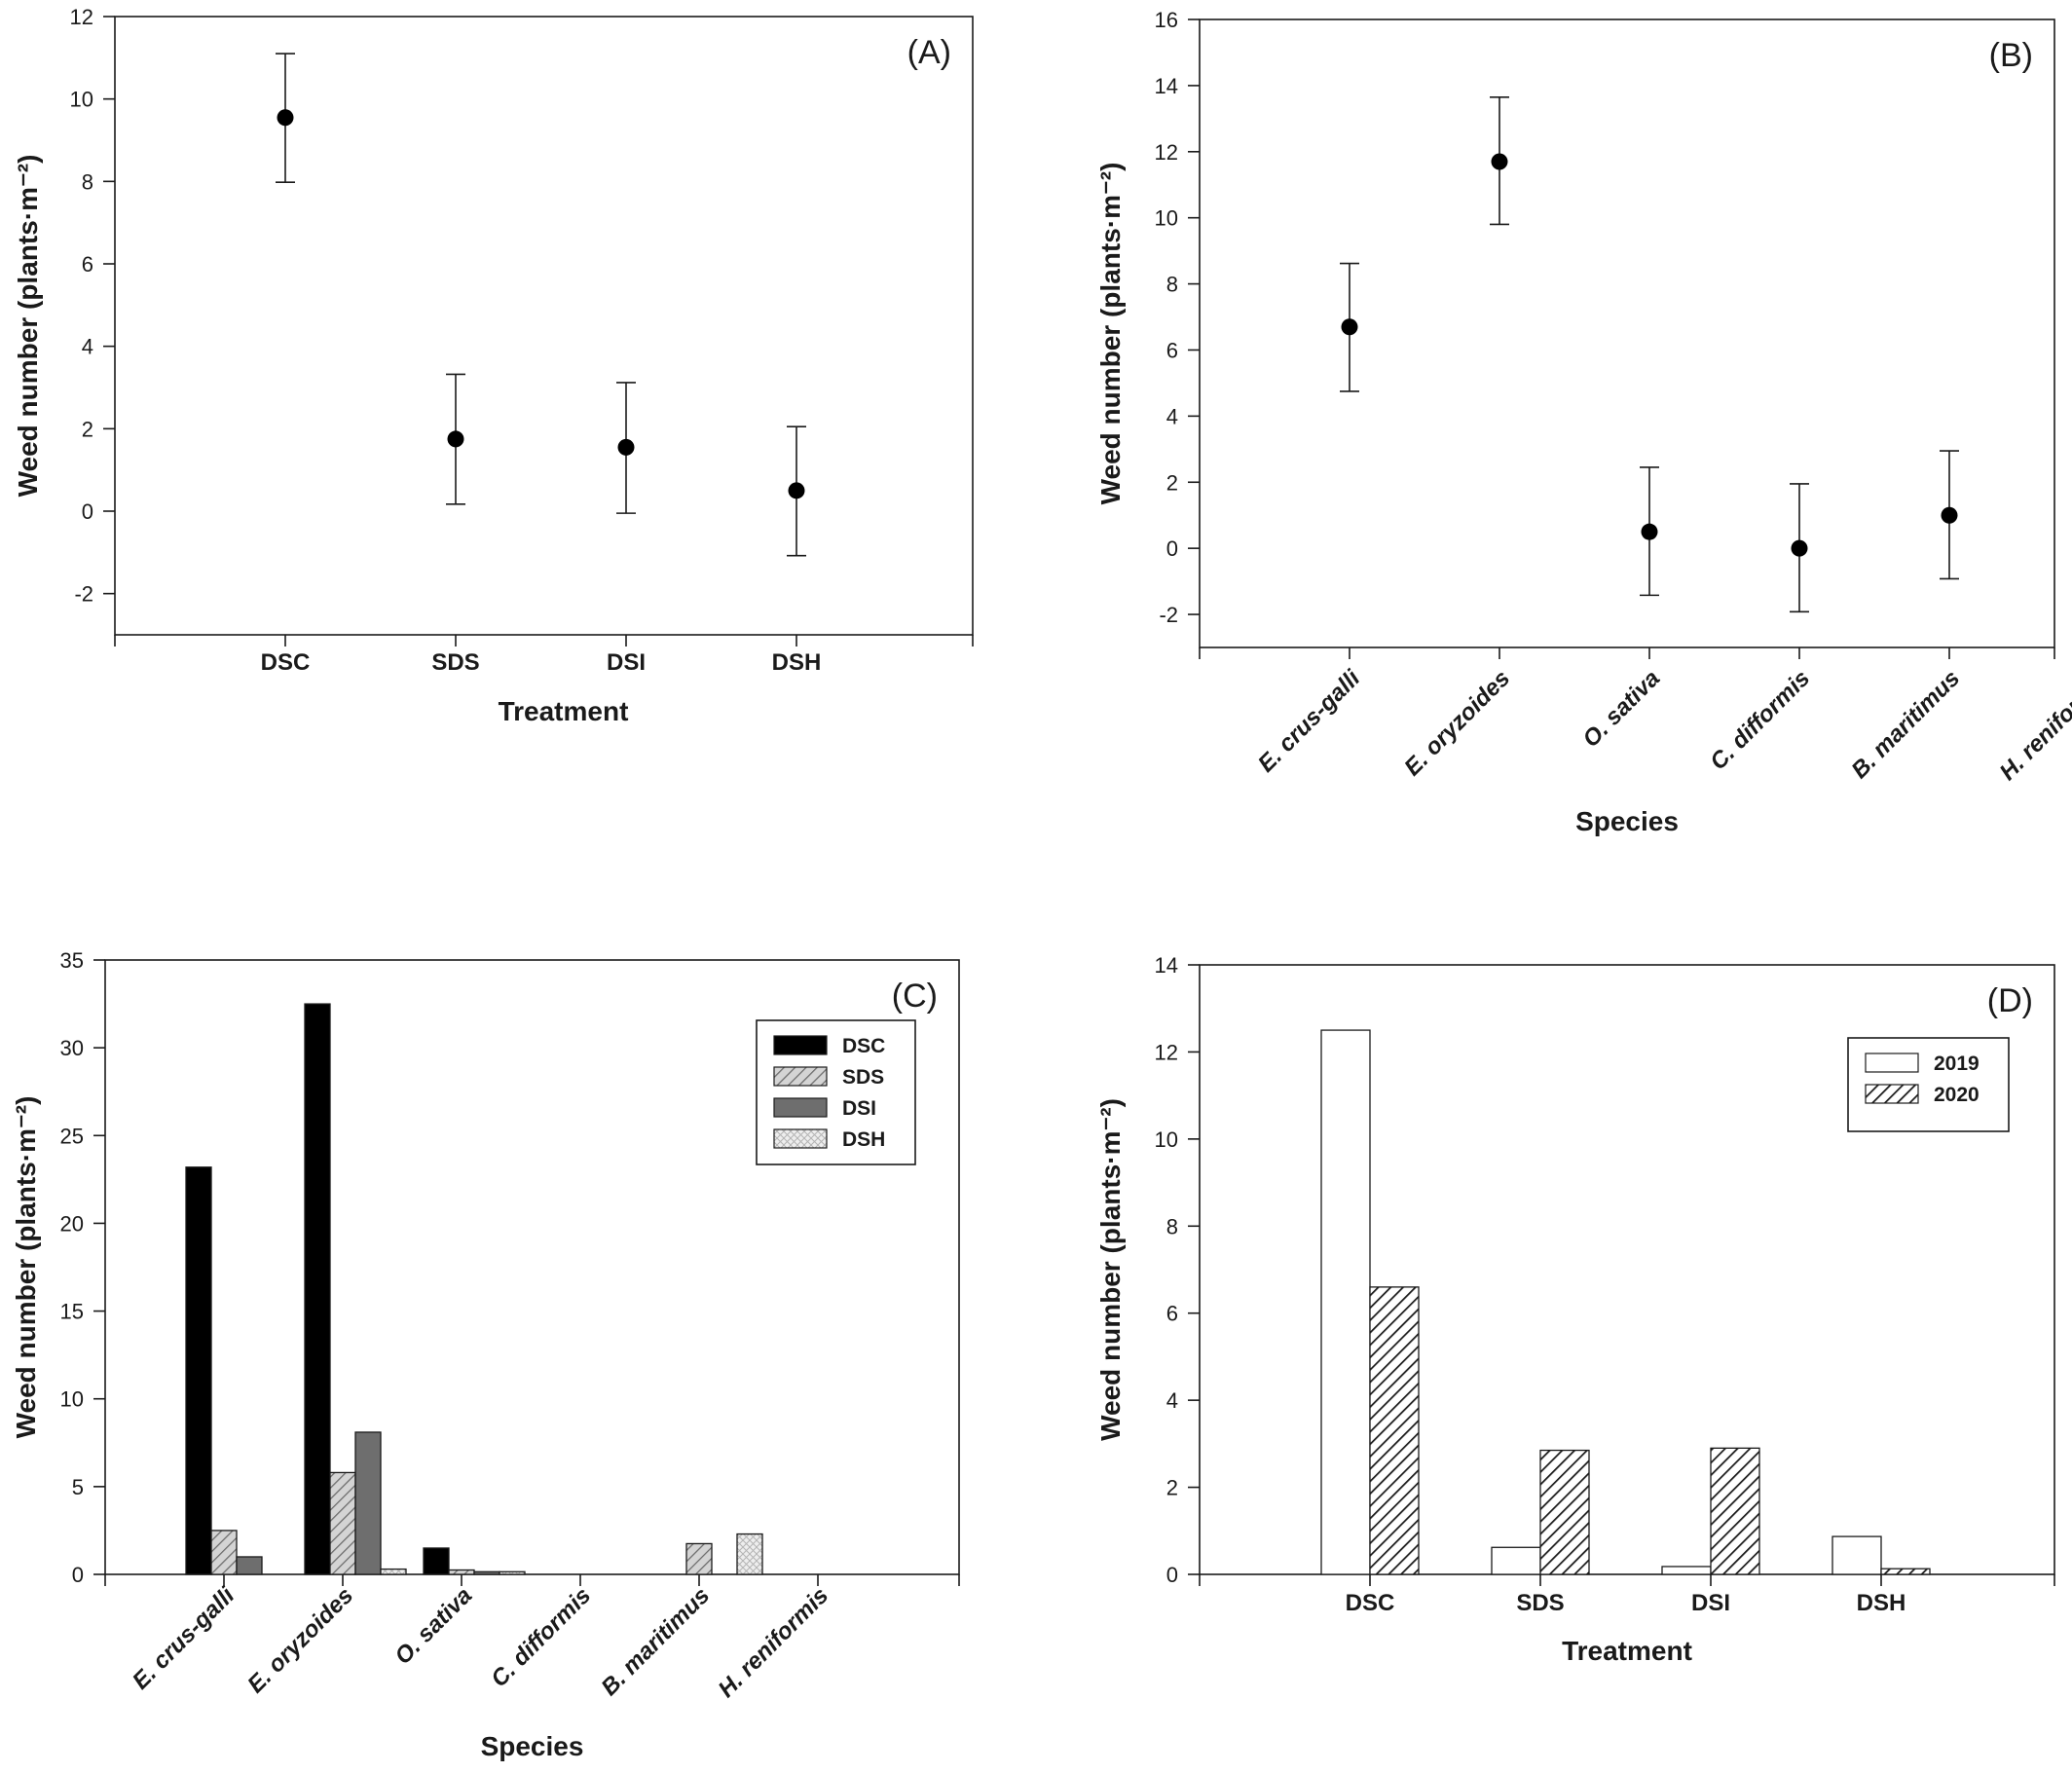 This screenshot has height=1773, width=2072. What do you see at coordinates (72, 1048) in the screenshot?
I see `y-tick-label: 30` at bounding box center [72, 1048].